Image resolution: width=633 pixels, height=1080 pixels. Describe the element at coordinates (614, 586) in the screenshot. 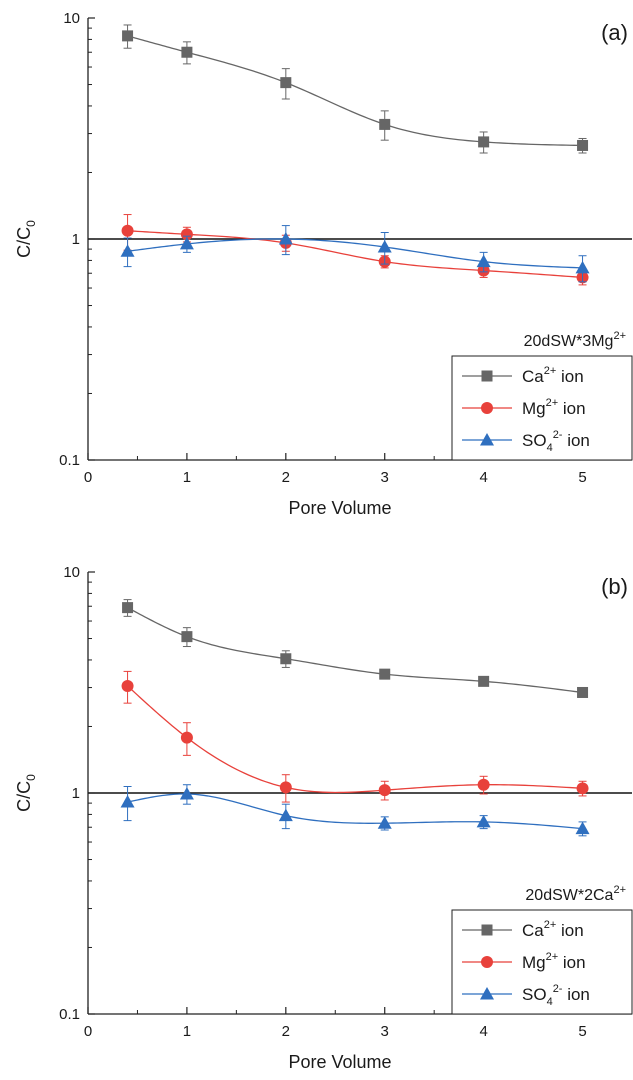

I see `panel-label: (b)` at that location.